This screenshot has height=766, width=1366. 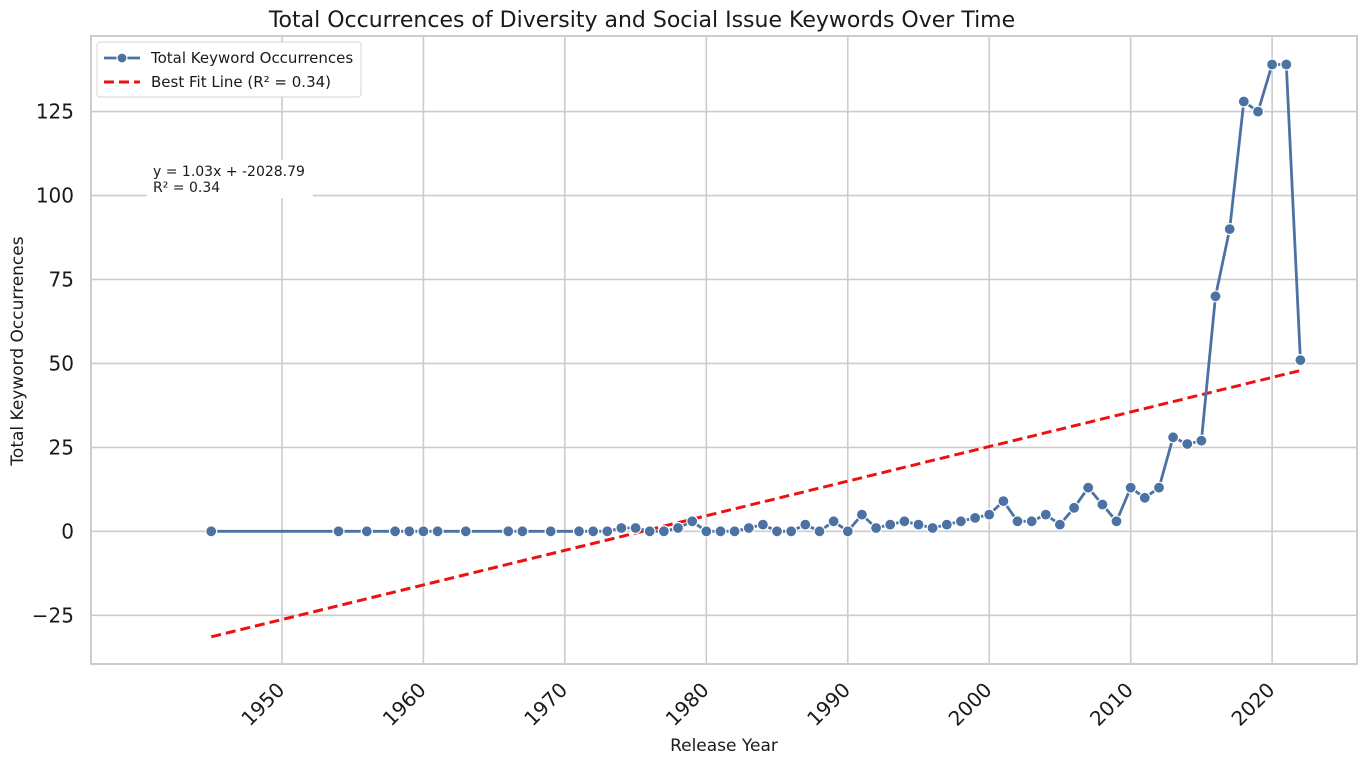 I want to click on x-tick-label: 1950, so click(x=262, y=704).